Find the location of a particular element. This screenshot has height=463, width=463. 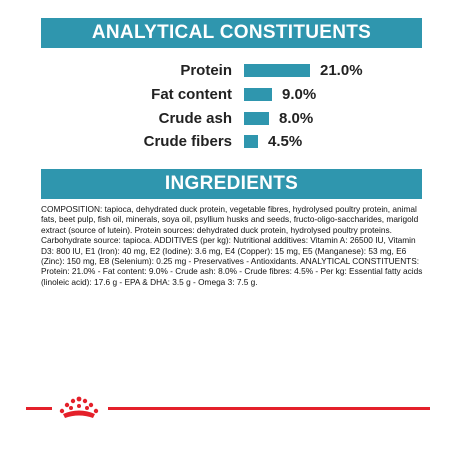

constituent-label: Crude ash is located at coordinates (195, 118).